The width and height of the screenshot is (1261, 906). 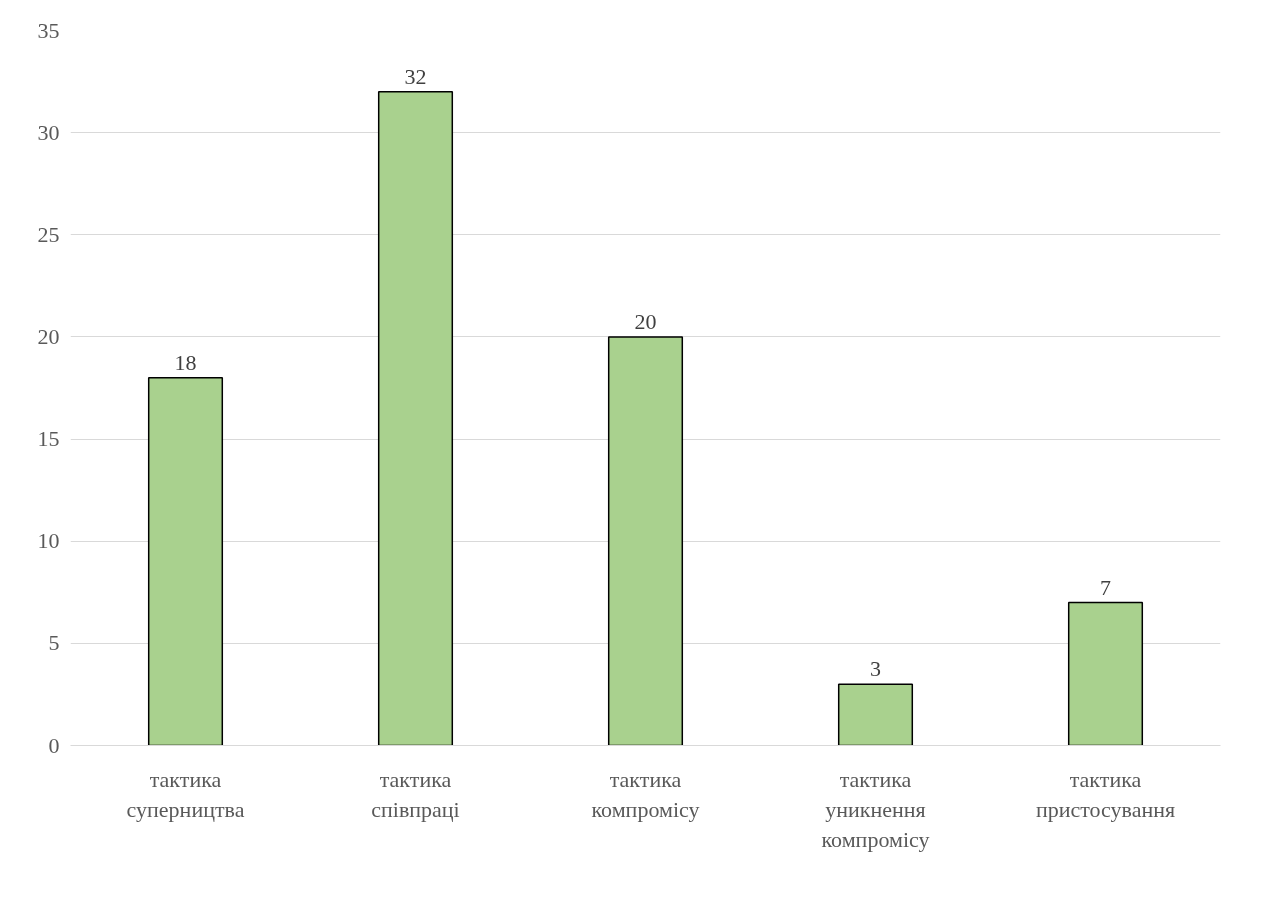 What do you see at coordinates (645, 794) in the screenshot?
I see `x-tick-label: тактика компромісу` at bounding box center [645, 794].